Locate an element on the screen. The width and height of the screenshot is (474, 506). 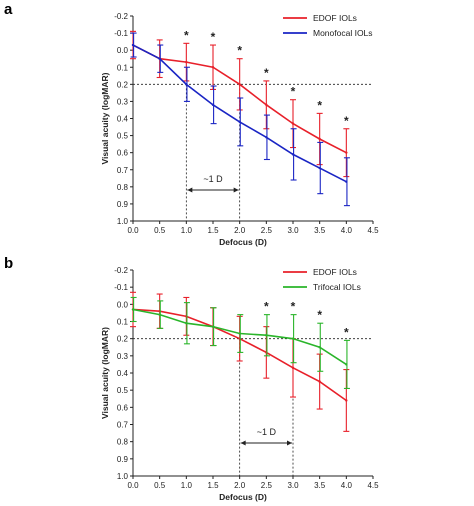
y-tick-label: 0.8 is located at coordinates (123, 187).